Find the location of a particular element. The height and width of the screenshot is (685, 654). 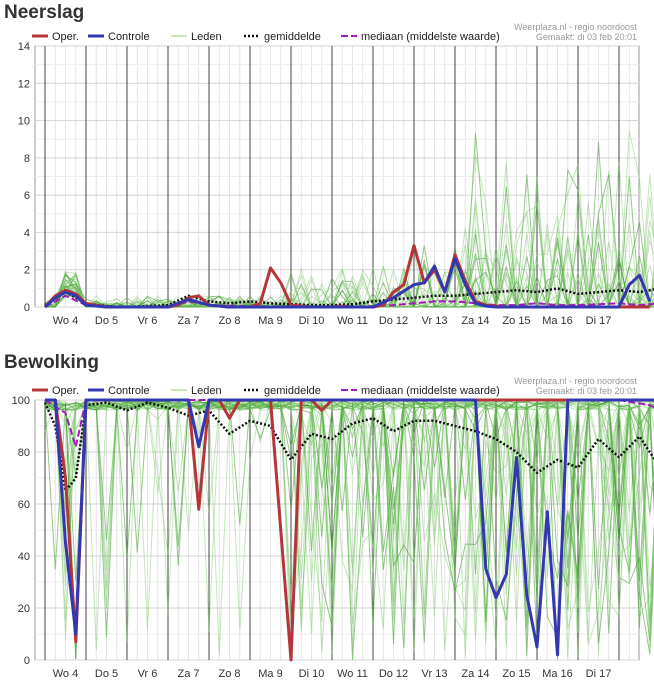

y-tick-label: 40 is located at coordinates (24, 557).